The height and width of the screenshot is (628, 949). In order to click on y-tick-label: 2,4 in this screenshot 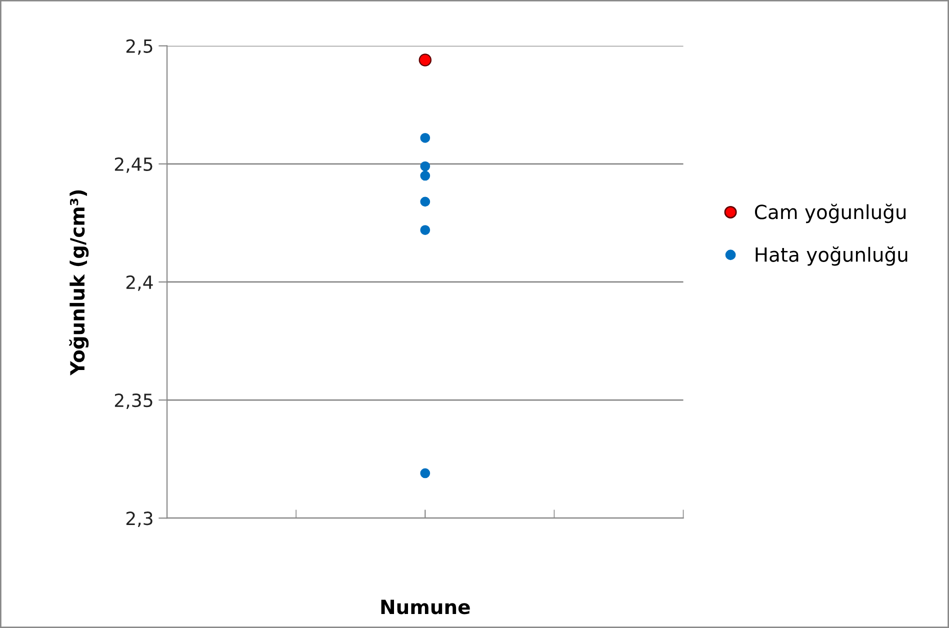, I will do `click(139, 283)`.